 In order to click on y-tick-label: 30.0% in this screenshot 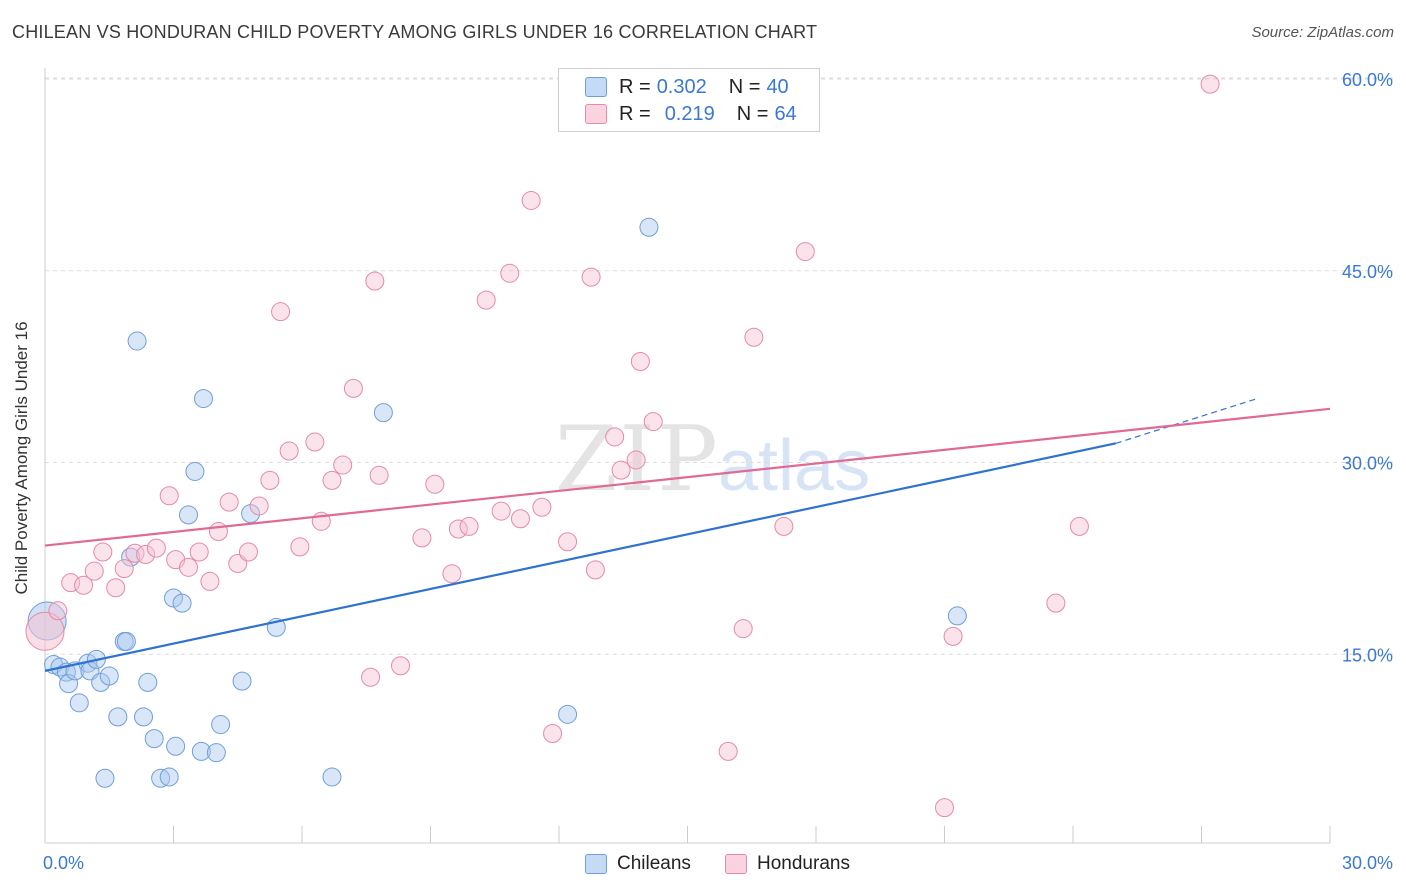, I will do `click(1367, 464)`.